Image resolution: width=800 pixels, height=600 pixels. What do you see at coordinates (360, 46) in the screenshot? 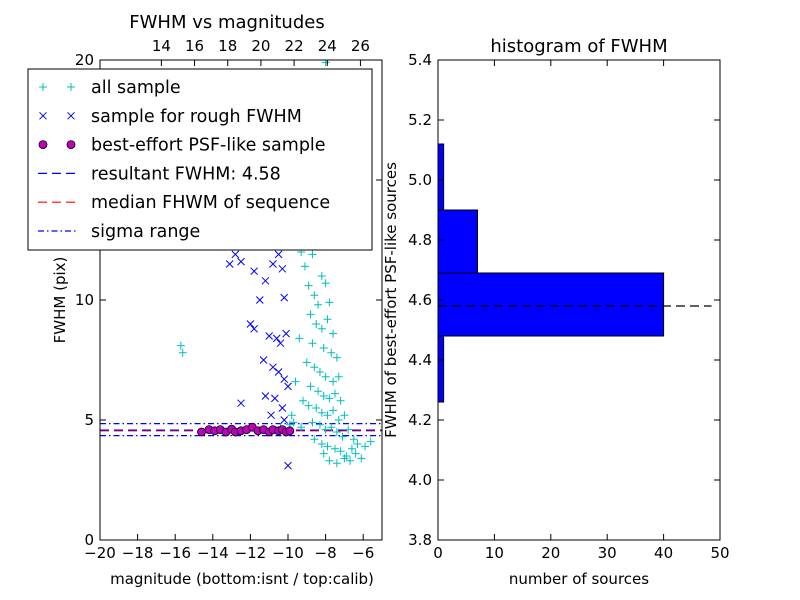
I see `top-tick-label: 26` at bounding box center [360, 46].